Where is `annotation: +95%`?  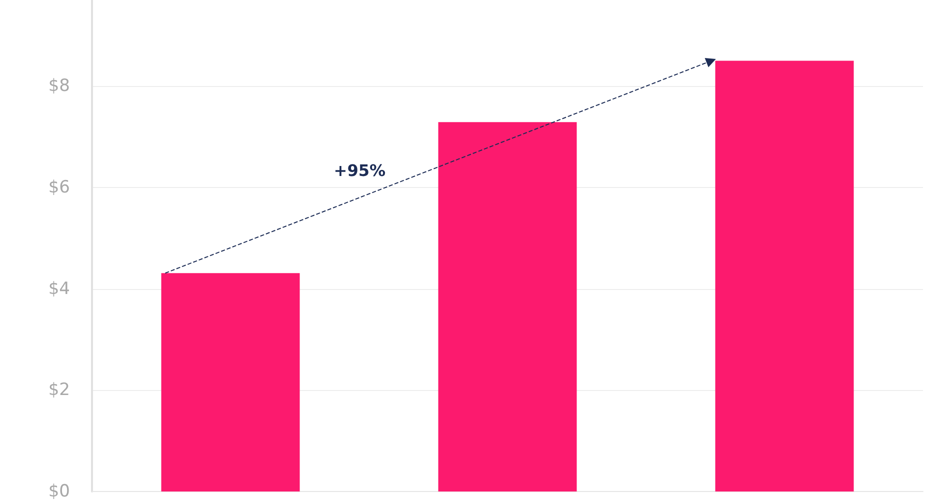 annotation: +95% is located at coordinates (360, 170).